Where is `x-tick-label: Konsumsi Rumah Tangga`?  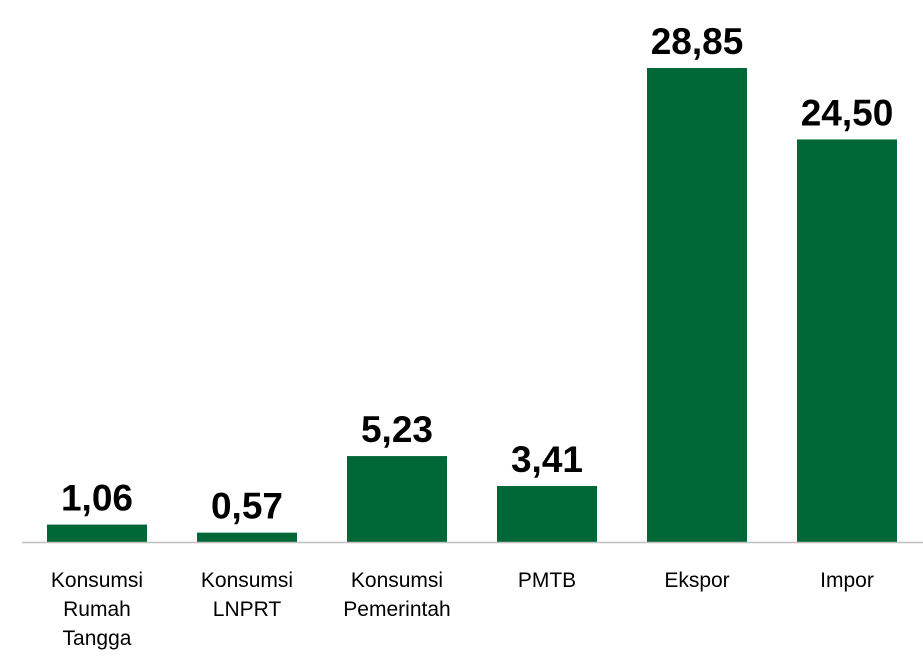 x-tick-label: Konsumsi Rumah Tangga is located at coordinates (97, 609).